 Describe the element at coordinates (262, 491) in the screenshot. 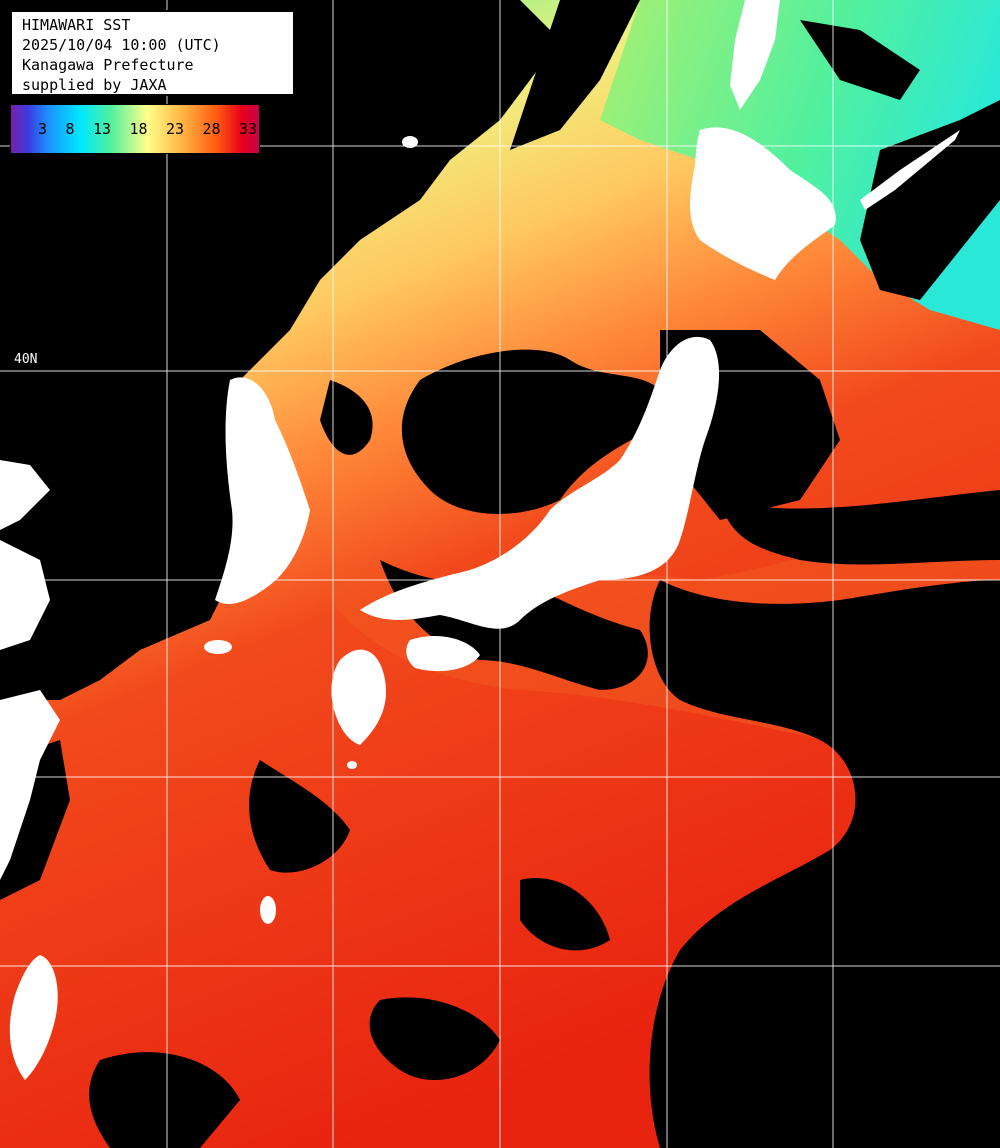

I see `land-korea-peninsula` at that location.